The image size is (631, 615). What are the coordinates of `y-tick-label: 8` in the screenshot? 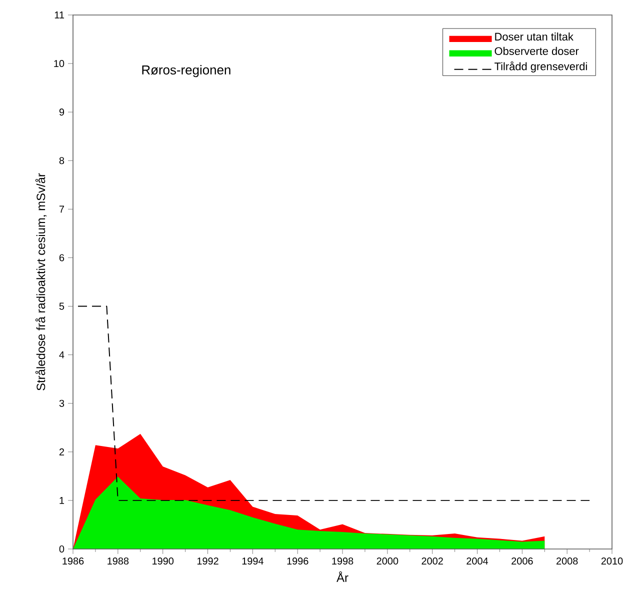 It's located at (61, 160).